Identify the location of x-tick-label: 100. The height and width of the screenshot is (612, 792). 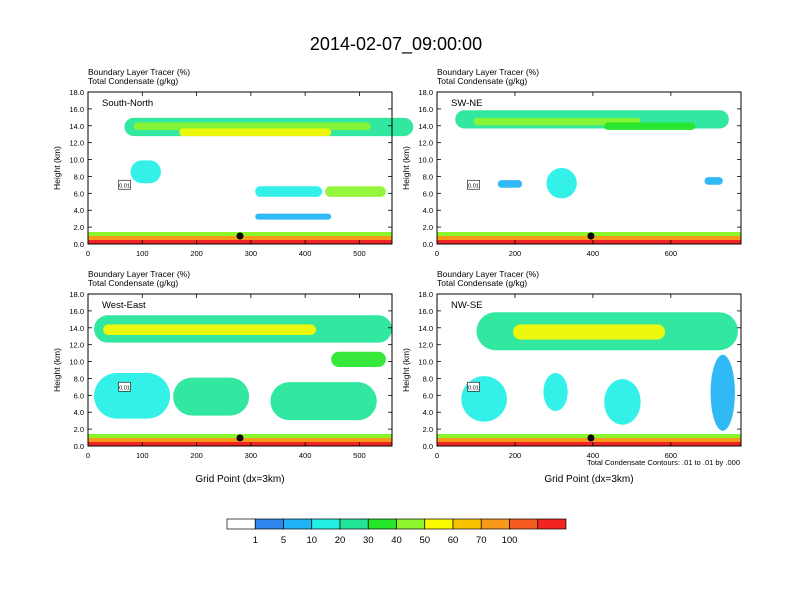
(142, 455).